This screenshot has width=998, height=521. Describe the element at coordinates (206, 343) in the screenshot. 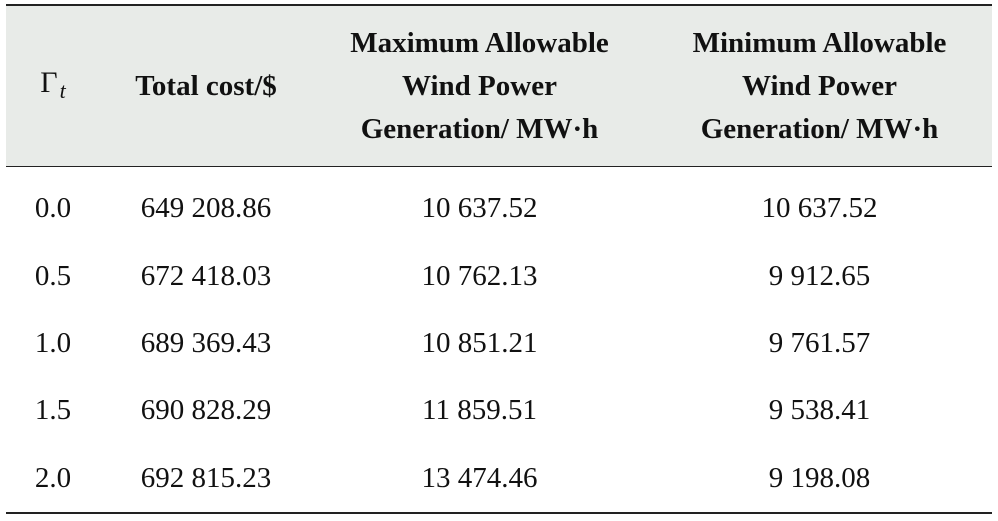

I see `cell-total-cost: 689 369.43` at that location.